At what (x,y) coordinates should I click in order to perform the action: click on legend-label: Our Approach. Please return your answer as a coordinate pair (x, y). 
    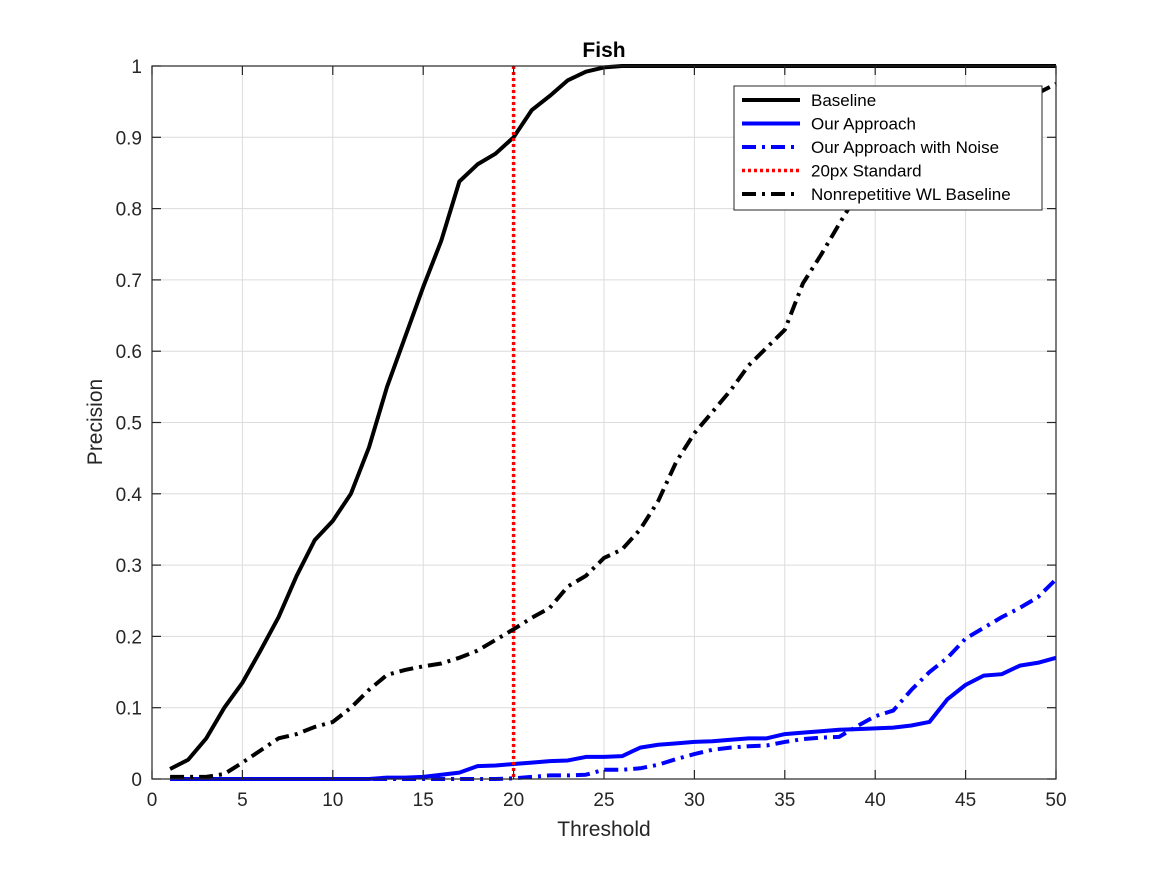
    Looking at the image, I should click on (863, 124).